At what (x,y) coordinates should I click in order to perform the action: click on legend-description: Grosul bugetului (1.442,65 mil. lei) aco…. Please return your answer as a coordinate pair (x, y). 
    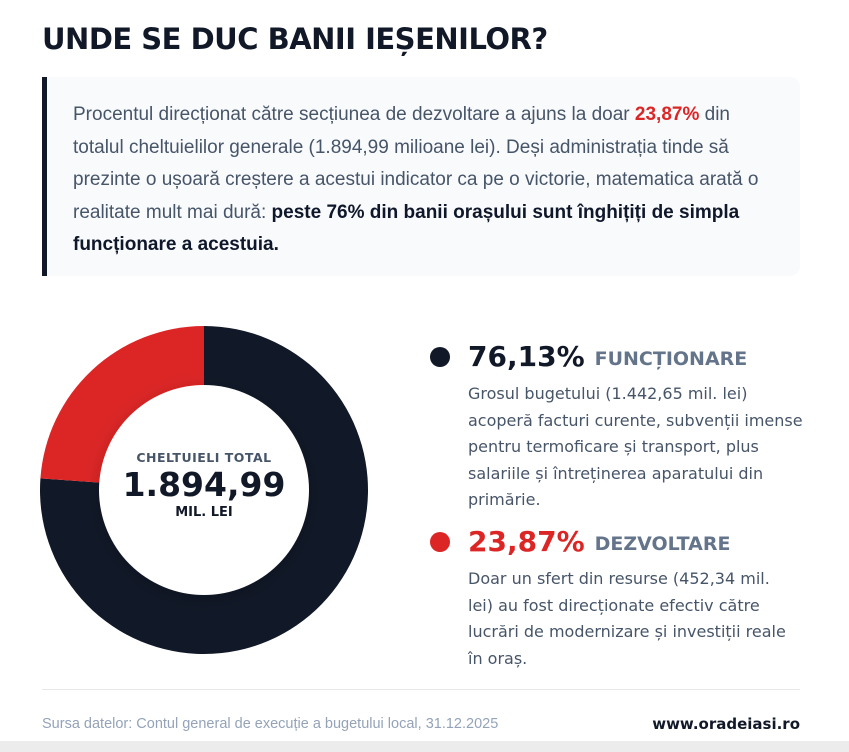
    Looking at the image, I should click on (635, 446).